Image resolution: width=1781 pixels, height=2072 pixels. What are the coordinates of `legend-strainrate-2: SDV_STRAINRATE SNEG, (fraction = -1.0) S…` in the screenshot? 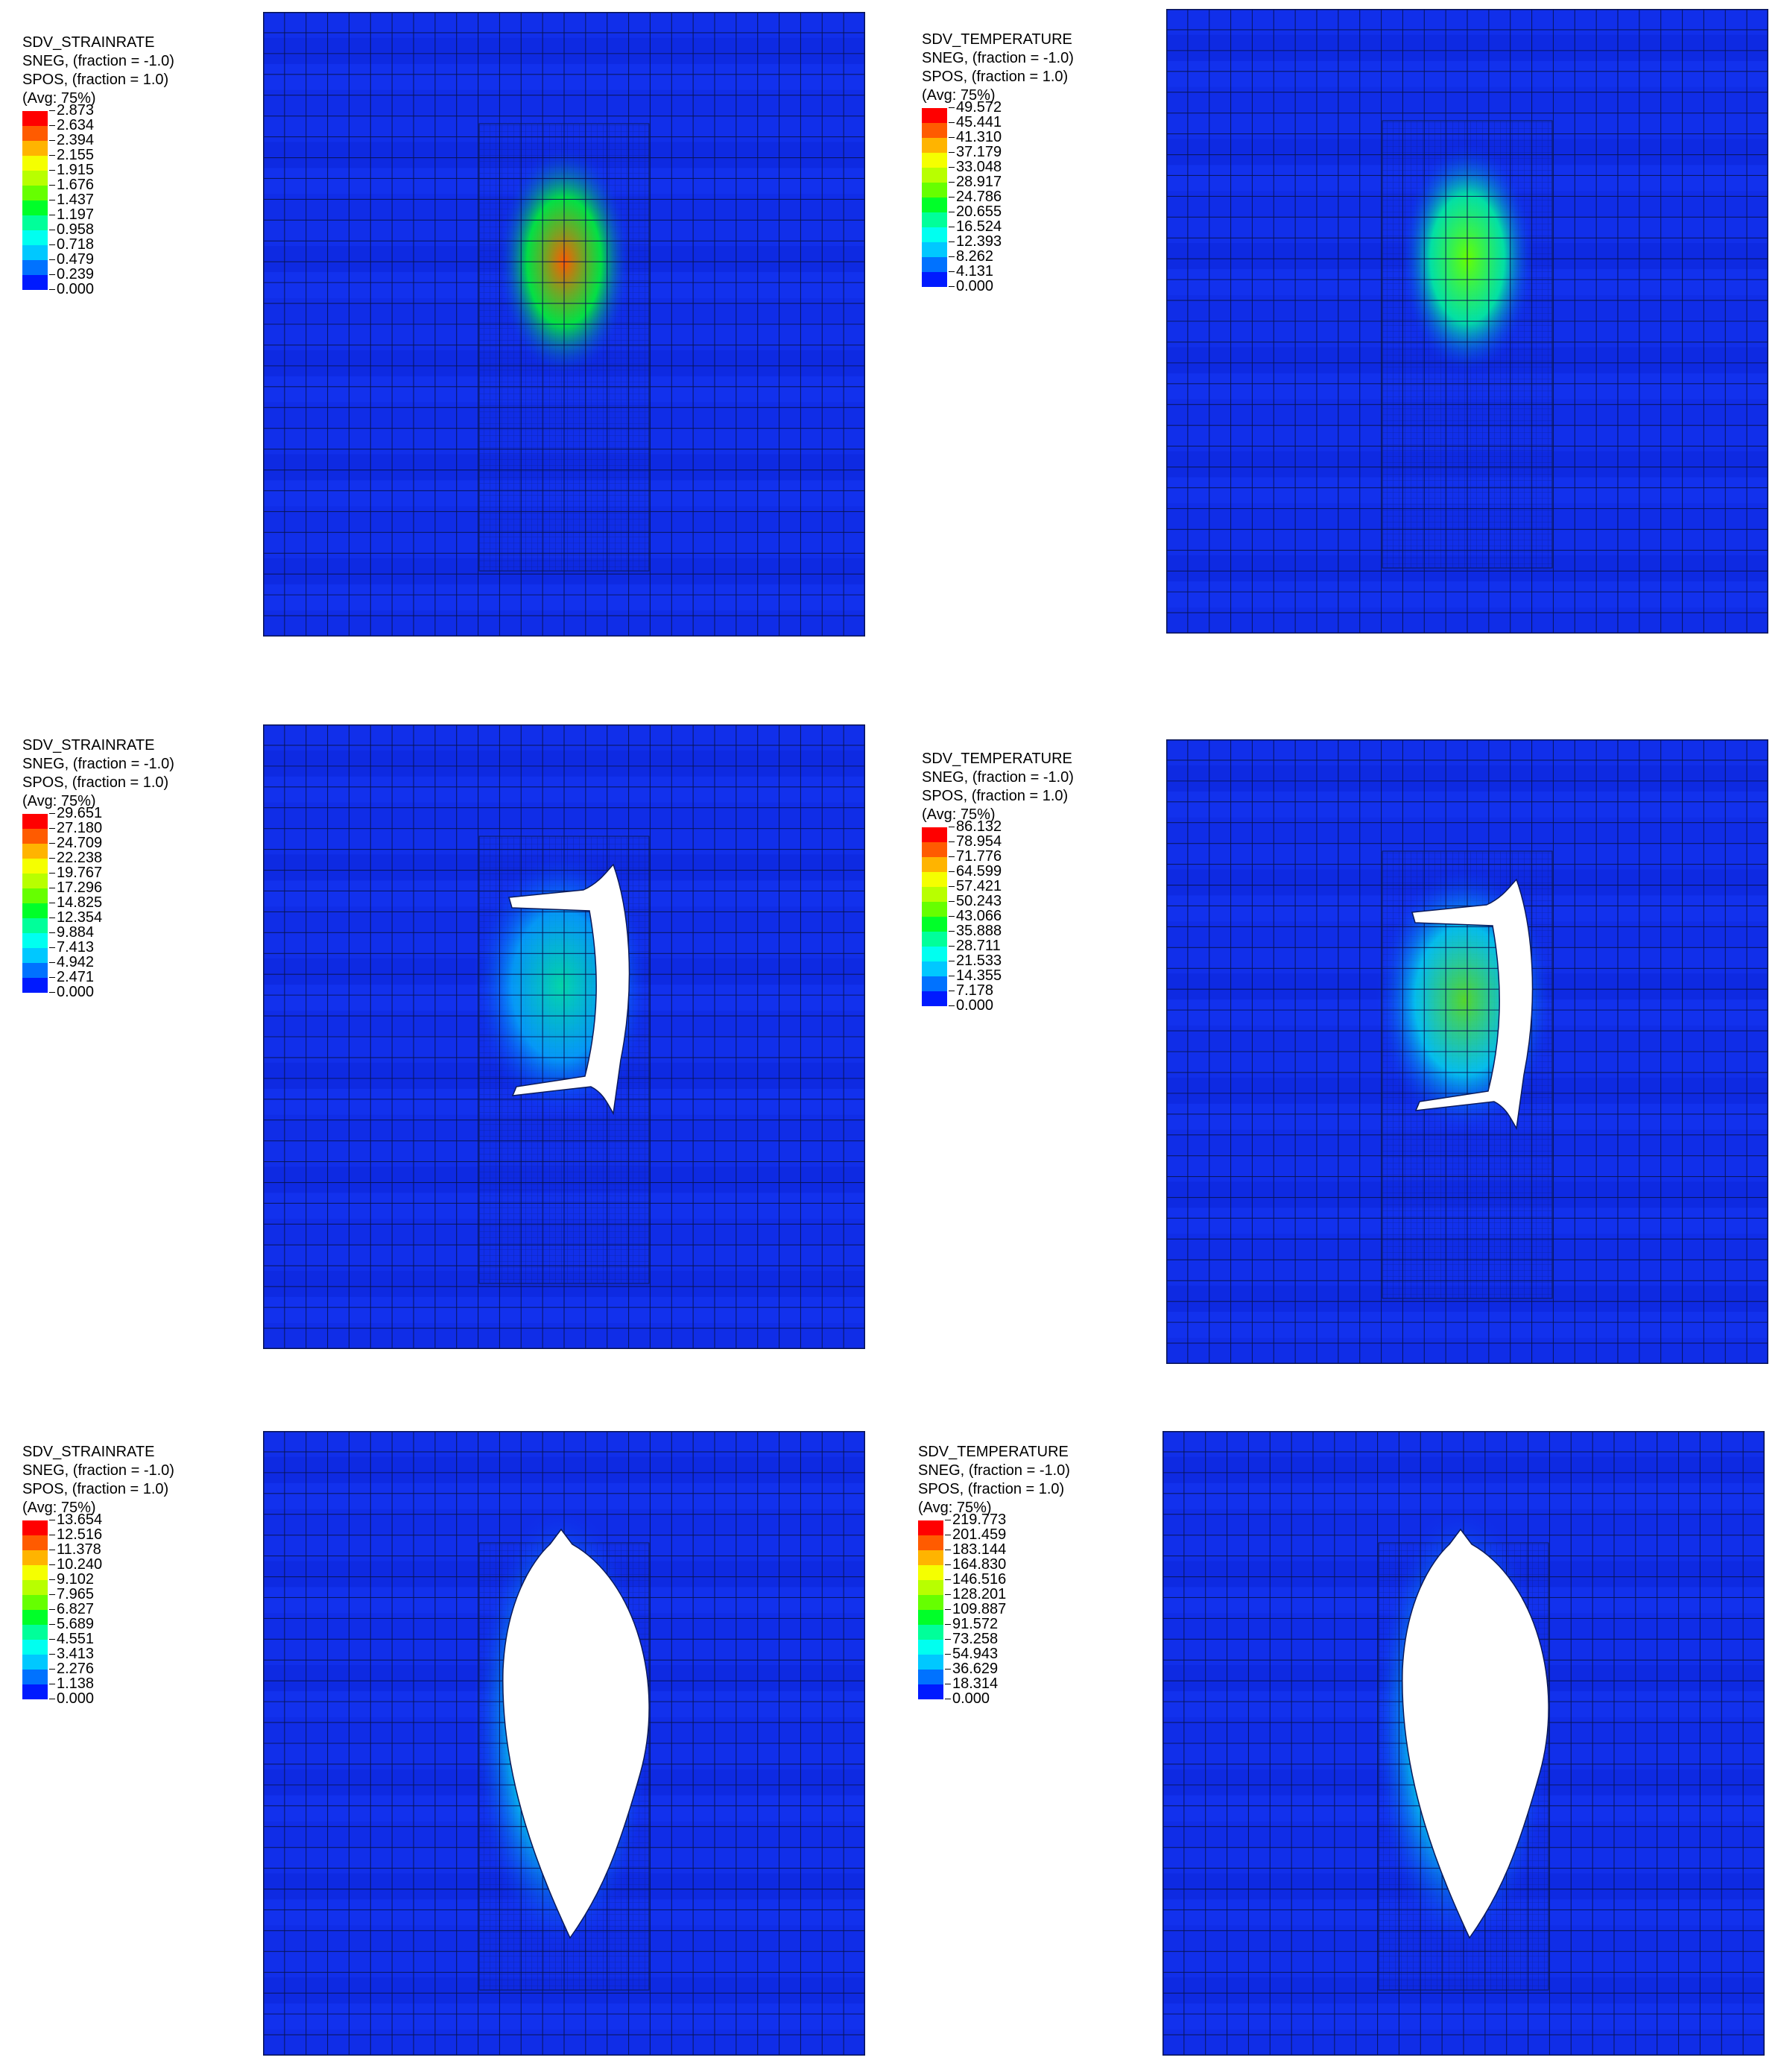 It's located at (134, 867).